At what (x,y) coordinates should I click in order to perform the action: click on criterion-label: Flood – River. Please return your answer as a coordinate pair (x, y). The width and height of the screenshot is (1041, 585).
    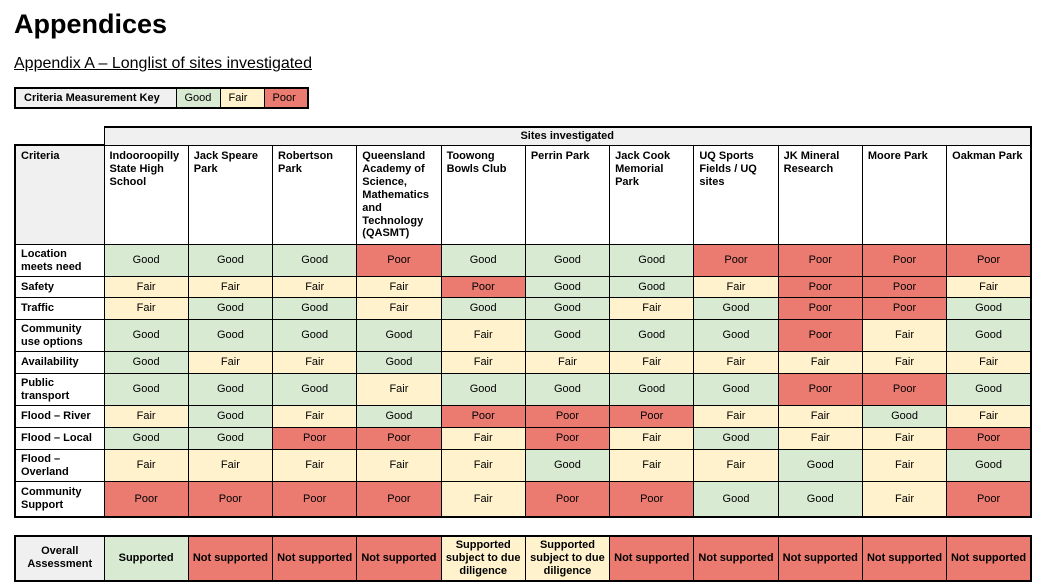
    Looking at the image, I should click on (59, 417).